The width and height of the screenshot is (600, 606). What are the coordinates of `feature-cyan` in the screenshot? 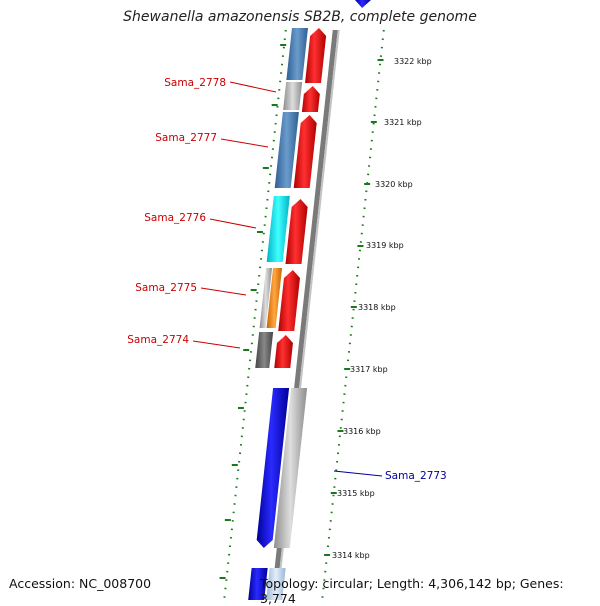 It's located at (278, 229).